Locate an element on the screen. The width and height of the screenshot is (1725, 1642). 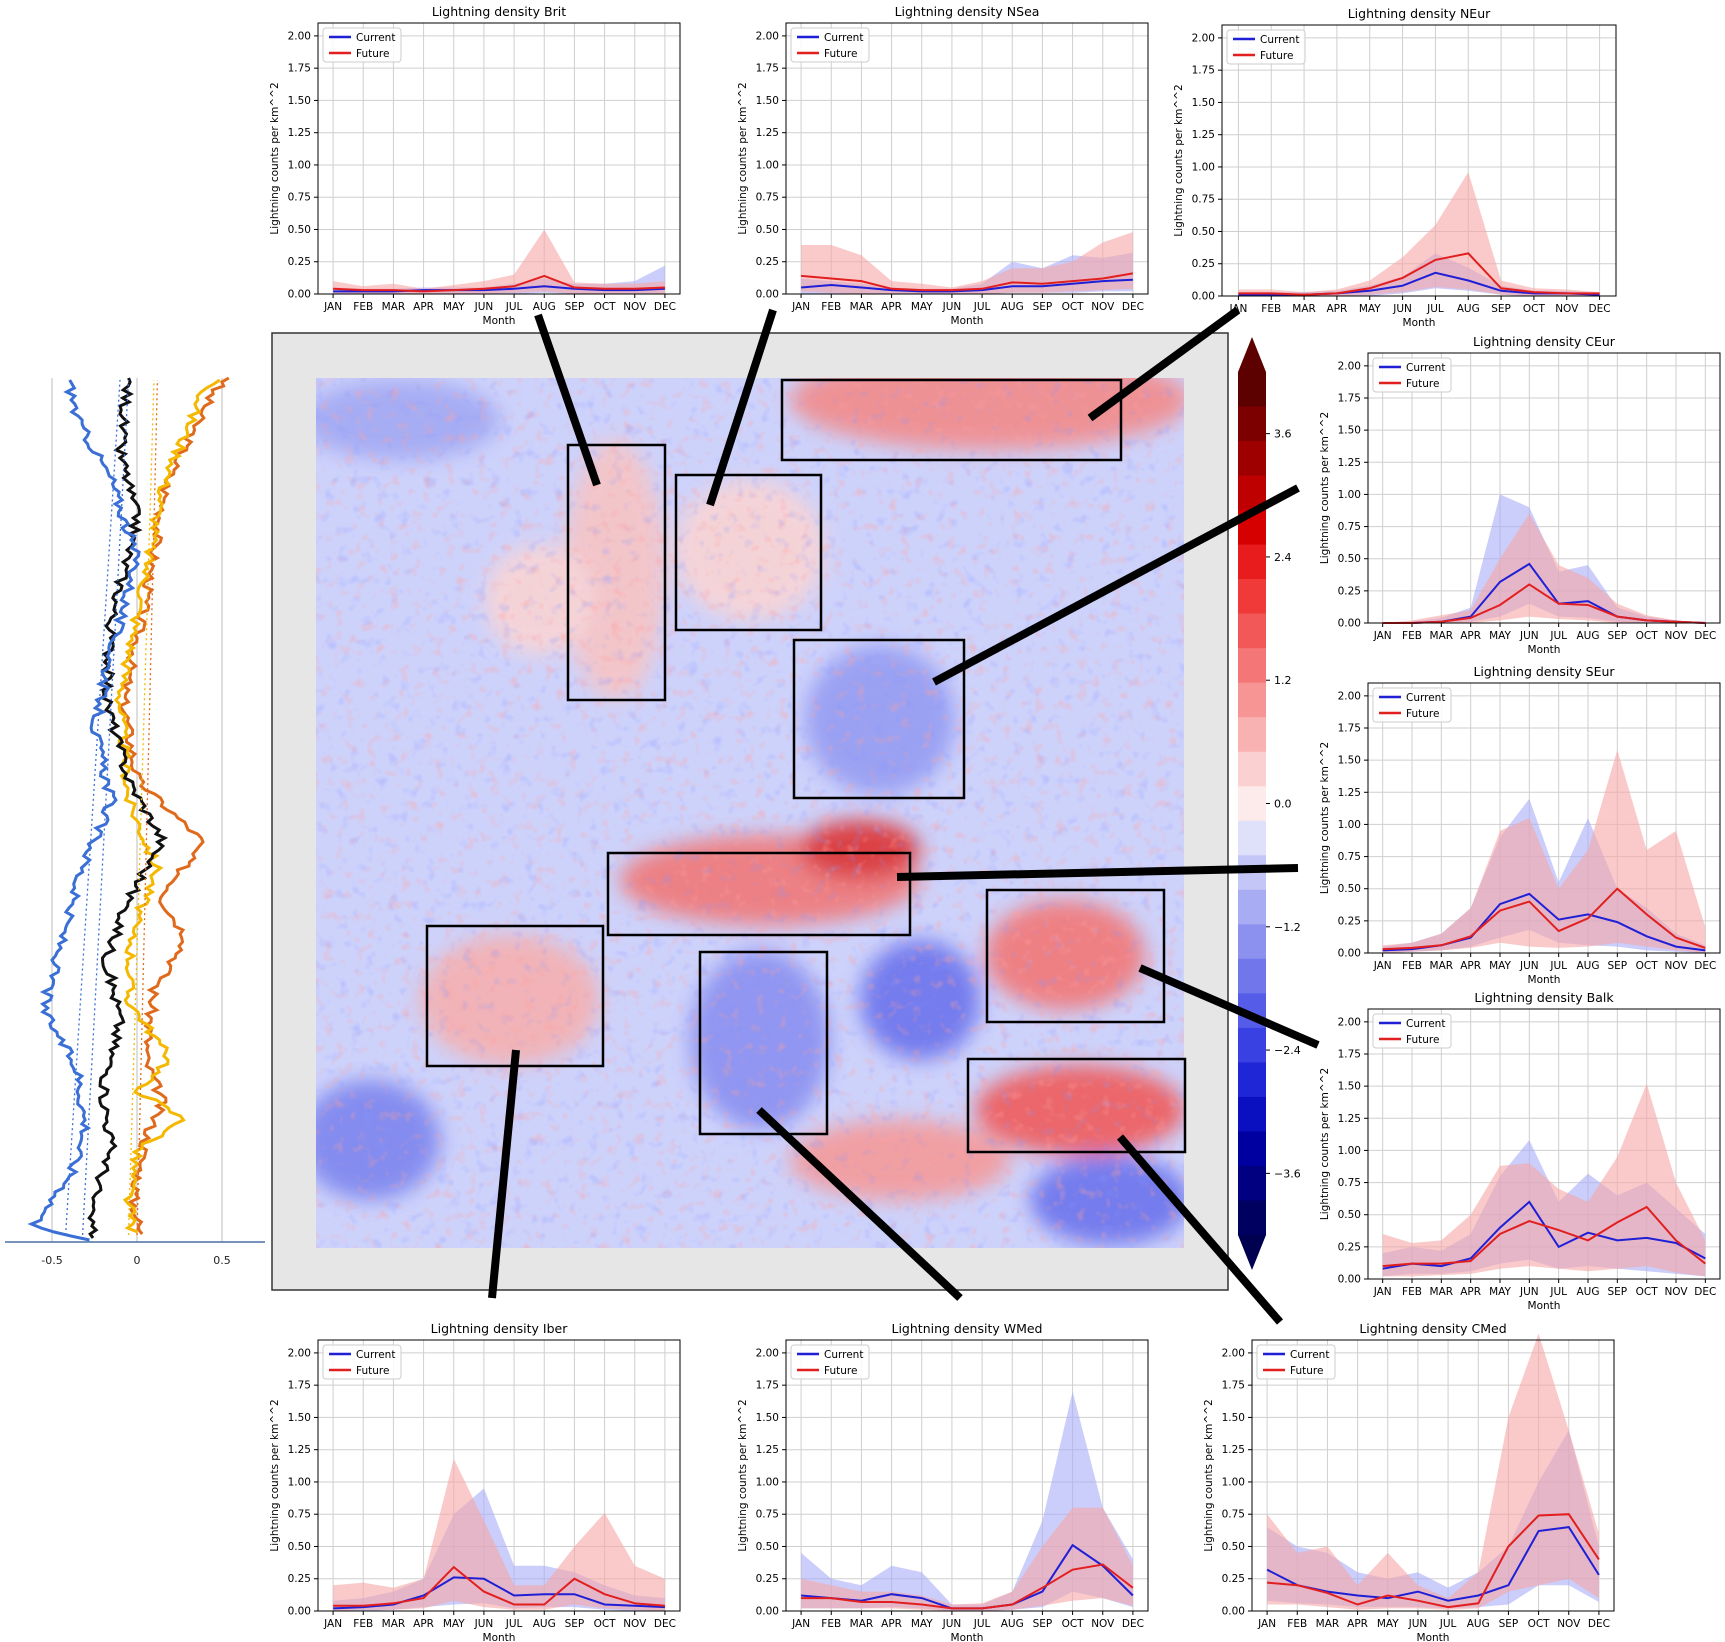
colorbar-tick-label: −3.6 is located at coordinates (1287, 1173).